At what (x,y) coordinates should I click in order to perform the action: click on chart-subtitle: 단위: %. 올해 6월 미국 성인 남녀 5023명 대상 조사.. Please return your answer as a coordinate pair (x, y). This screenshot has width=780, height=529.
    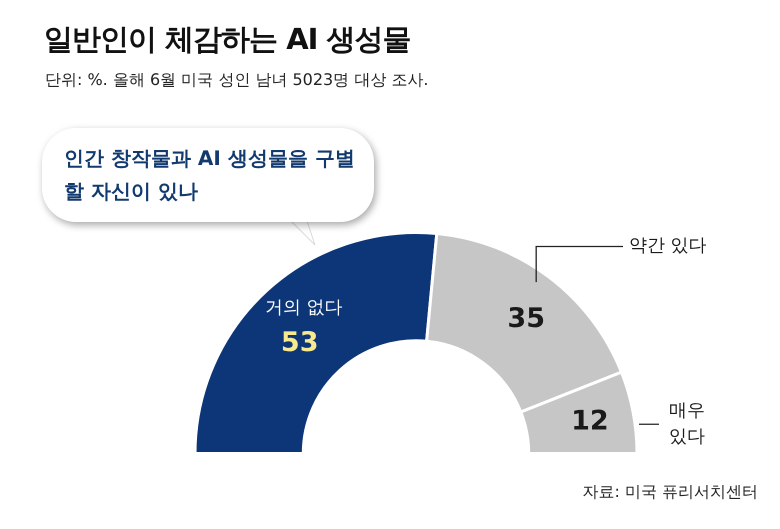
    Looking at the image, I should click on (236, 80).